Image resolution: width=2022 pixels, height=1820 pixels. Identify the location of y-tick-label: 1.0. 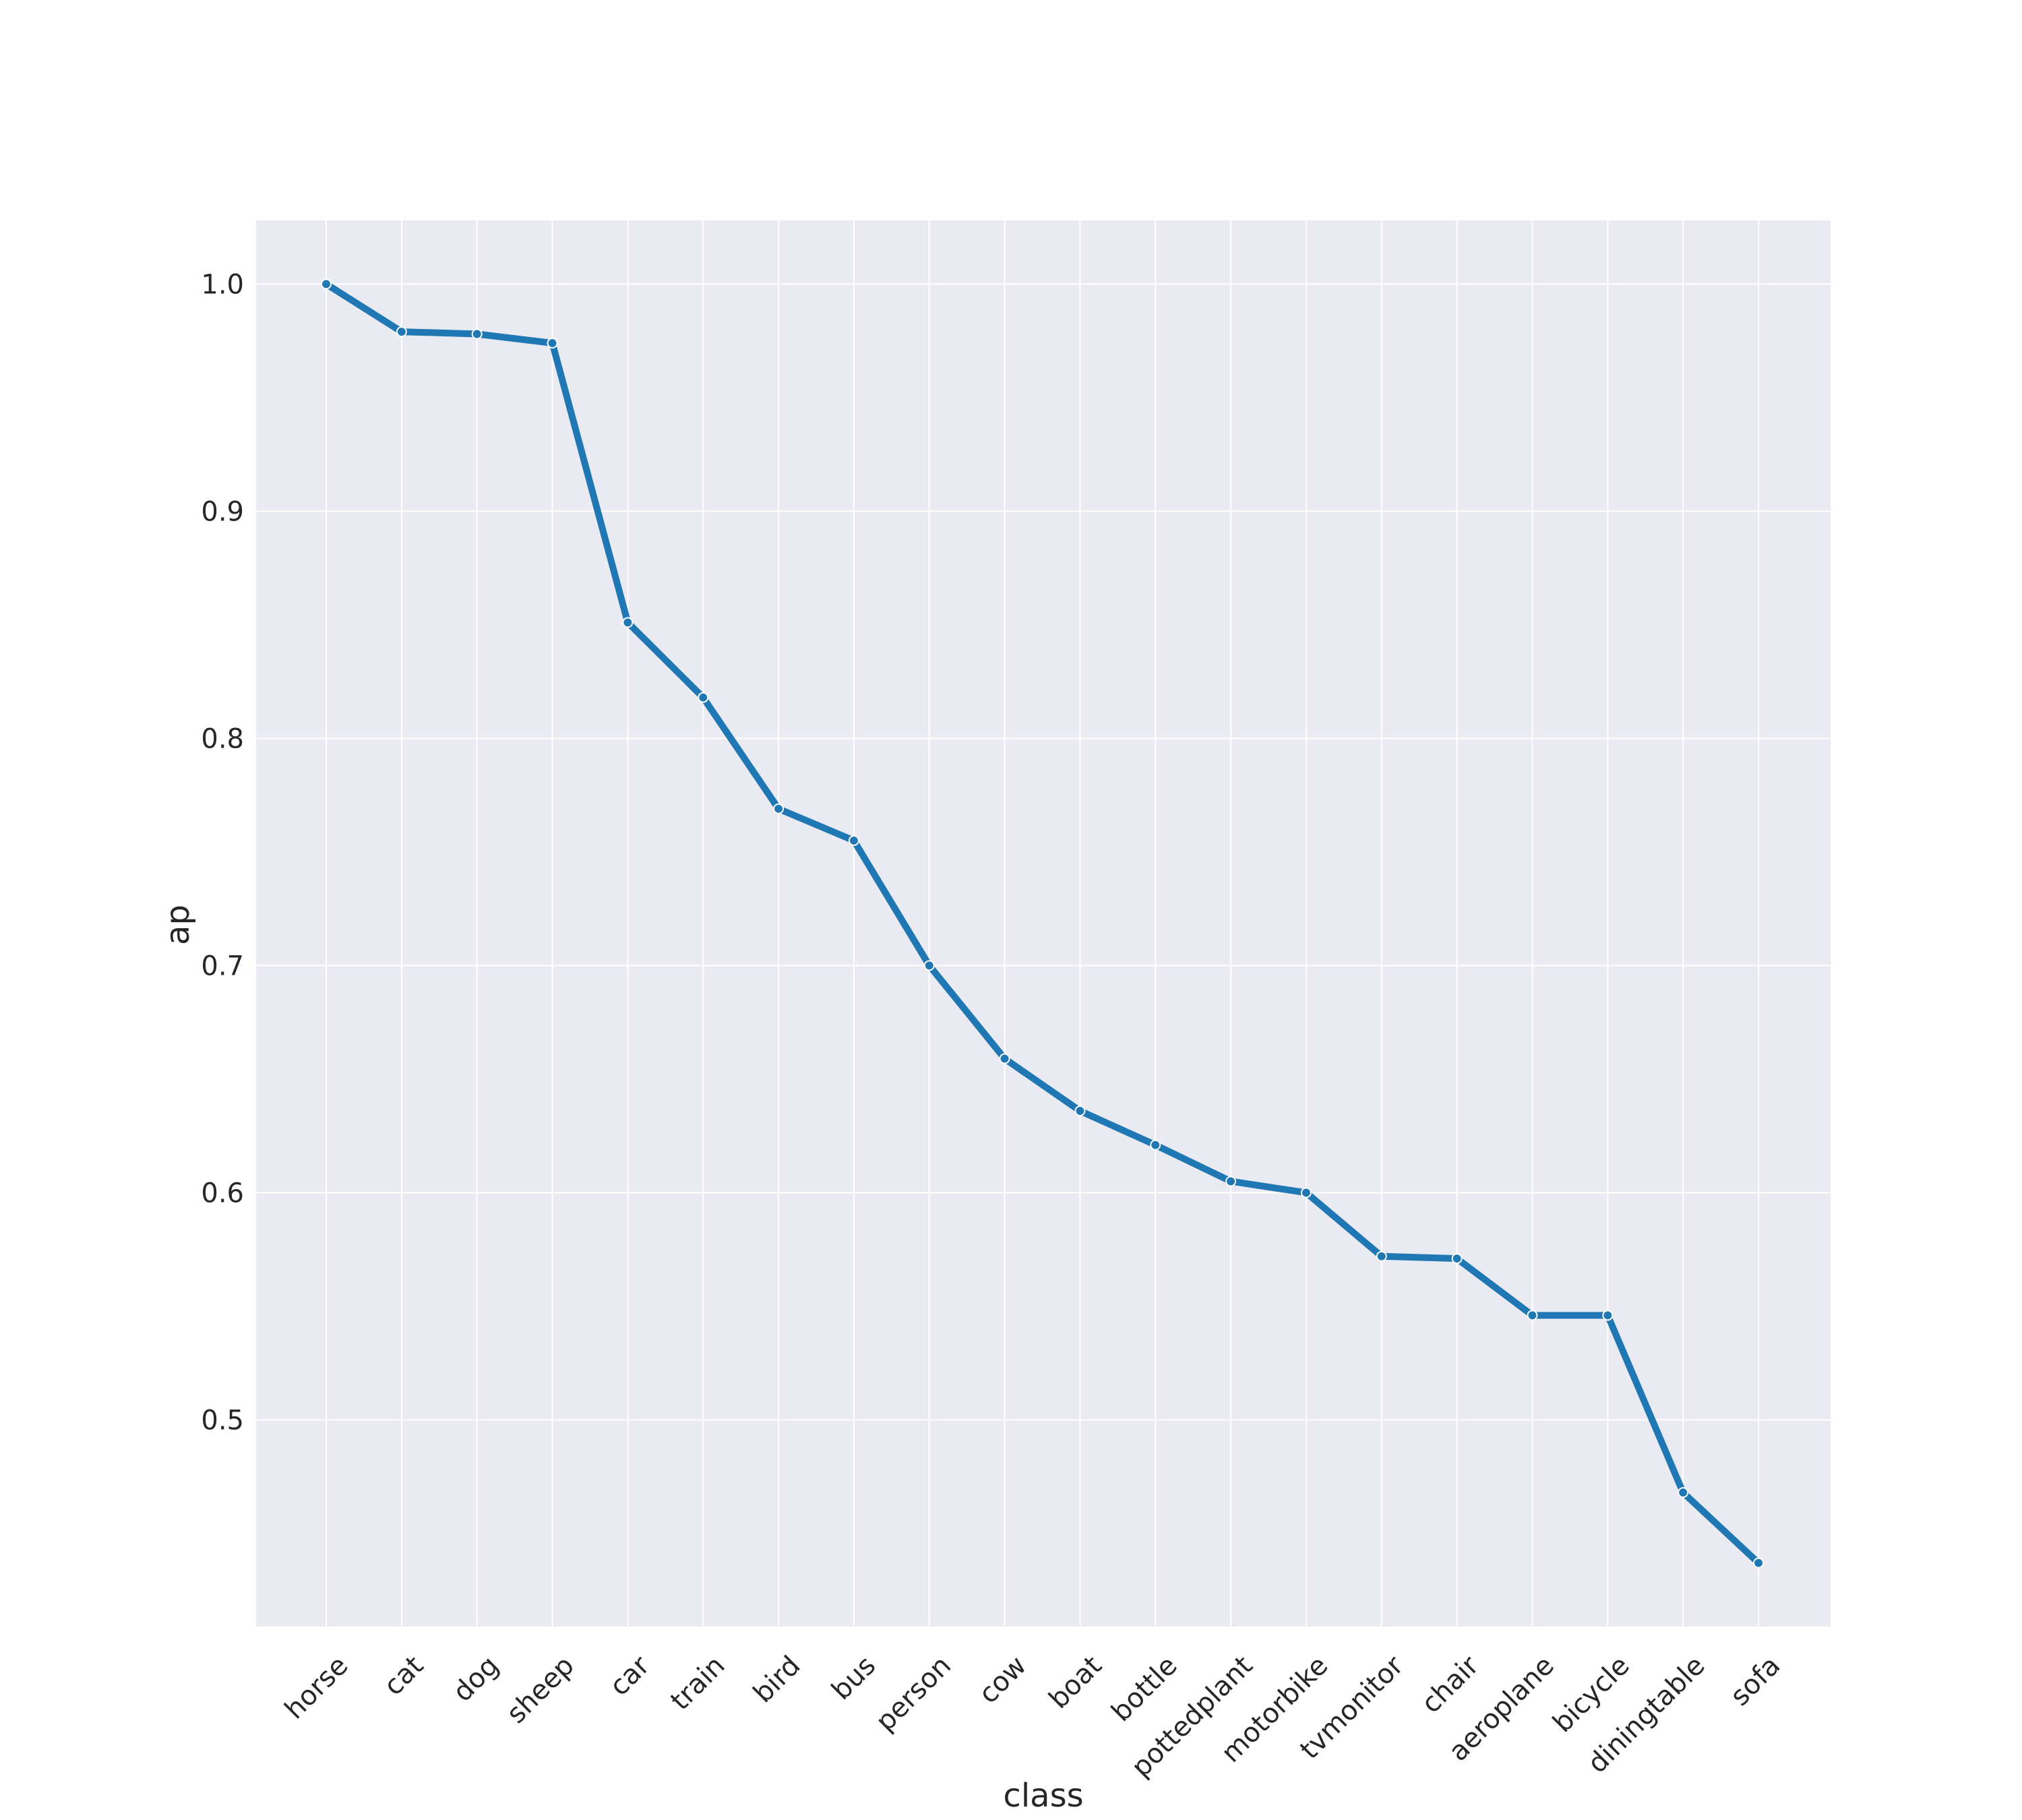
(222, 284).